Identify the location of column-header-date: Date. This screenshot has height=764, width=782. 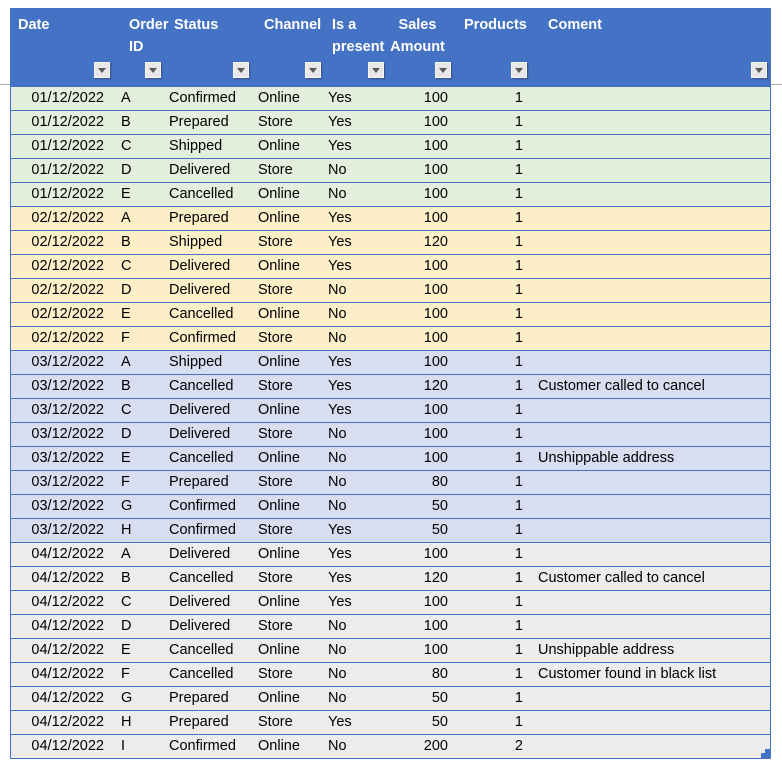
(62, 47).